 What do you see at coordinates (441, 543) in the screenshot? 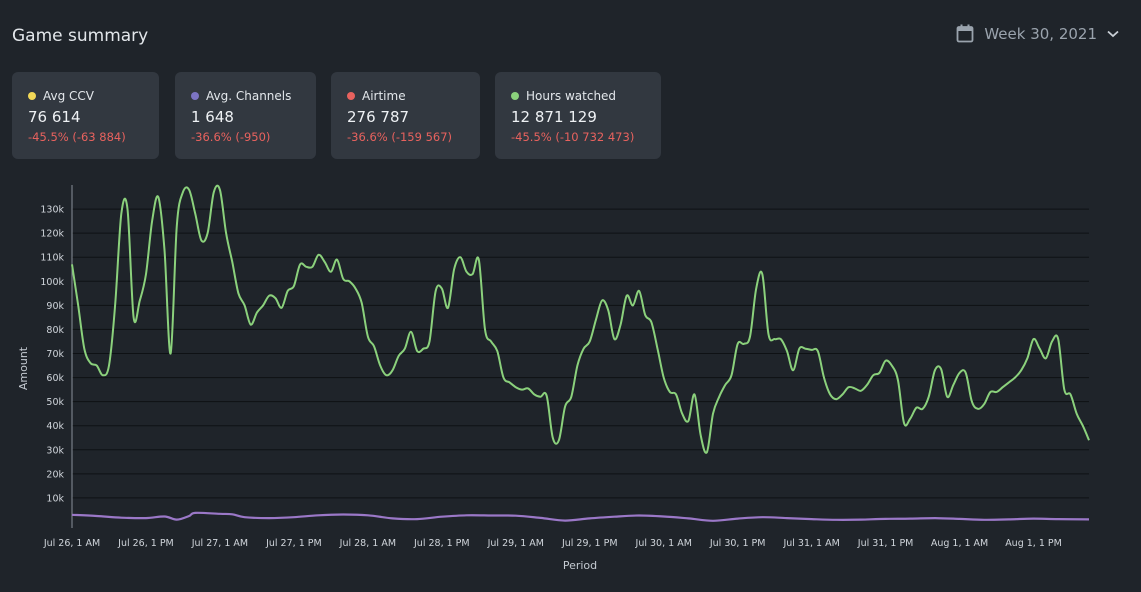
I see `x-tick-label: Jul 28, 1 PM` at bounding box center [441, 543].